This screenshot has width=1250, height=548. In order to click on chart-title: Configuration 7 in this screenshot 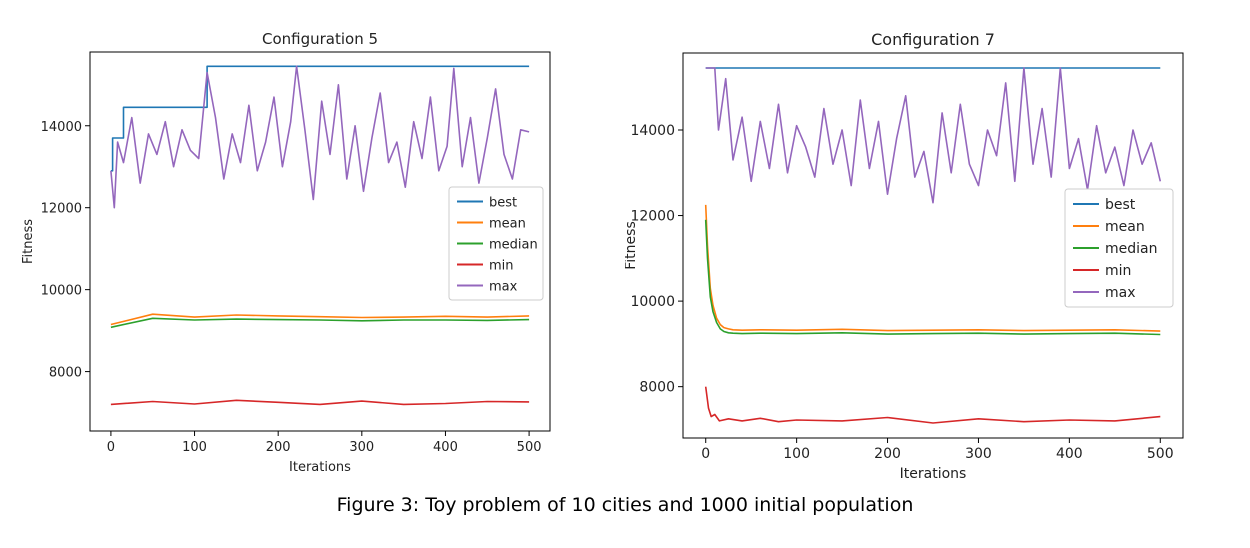, I will do `click(933, 39)`.